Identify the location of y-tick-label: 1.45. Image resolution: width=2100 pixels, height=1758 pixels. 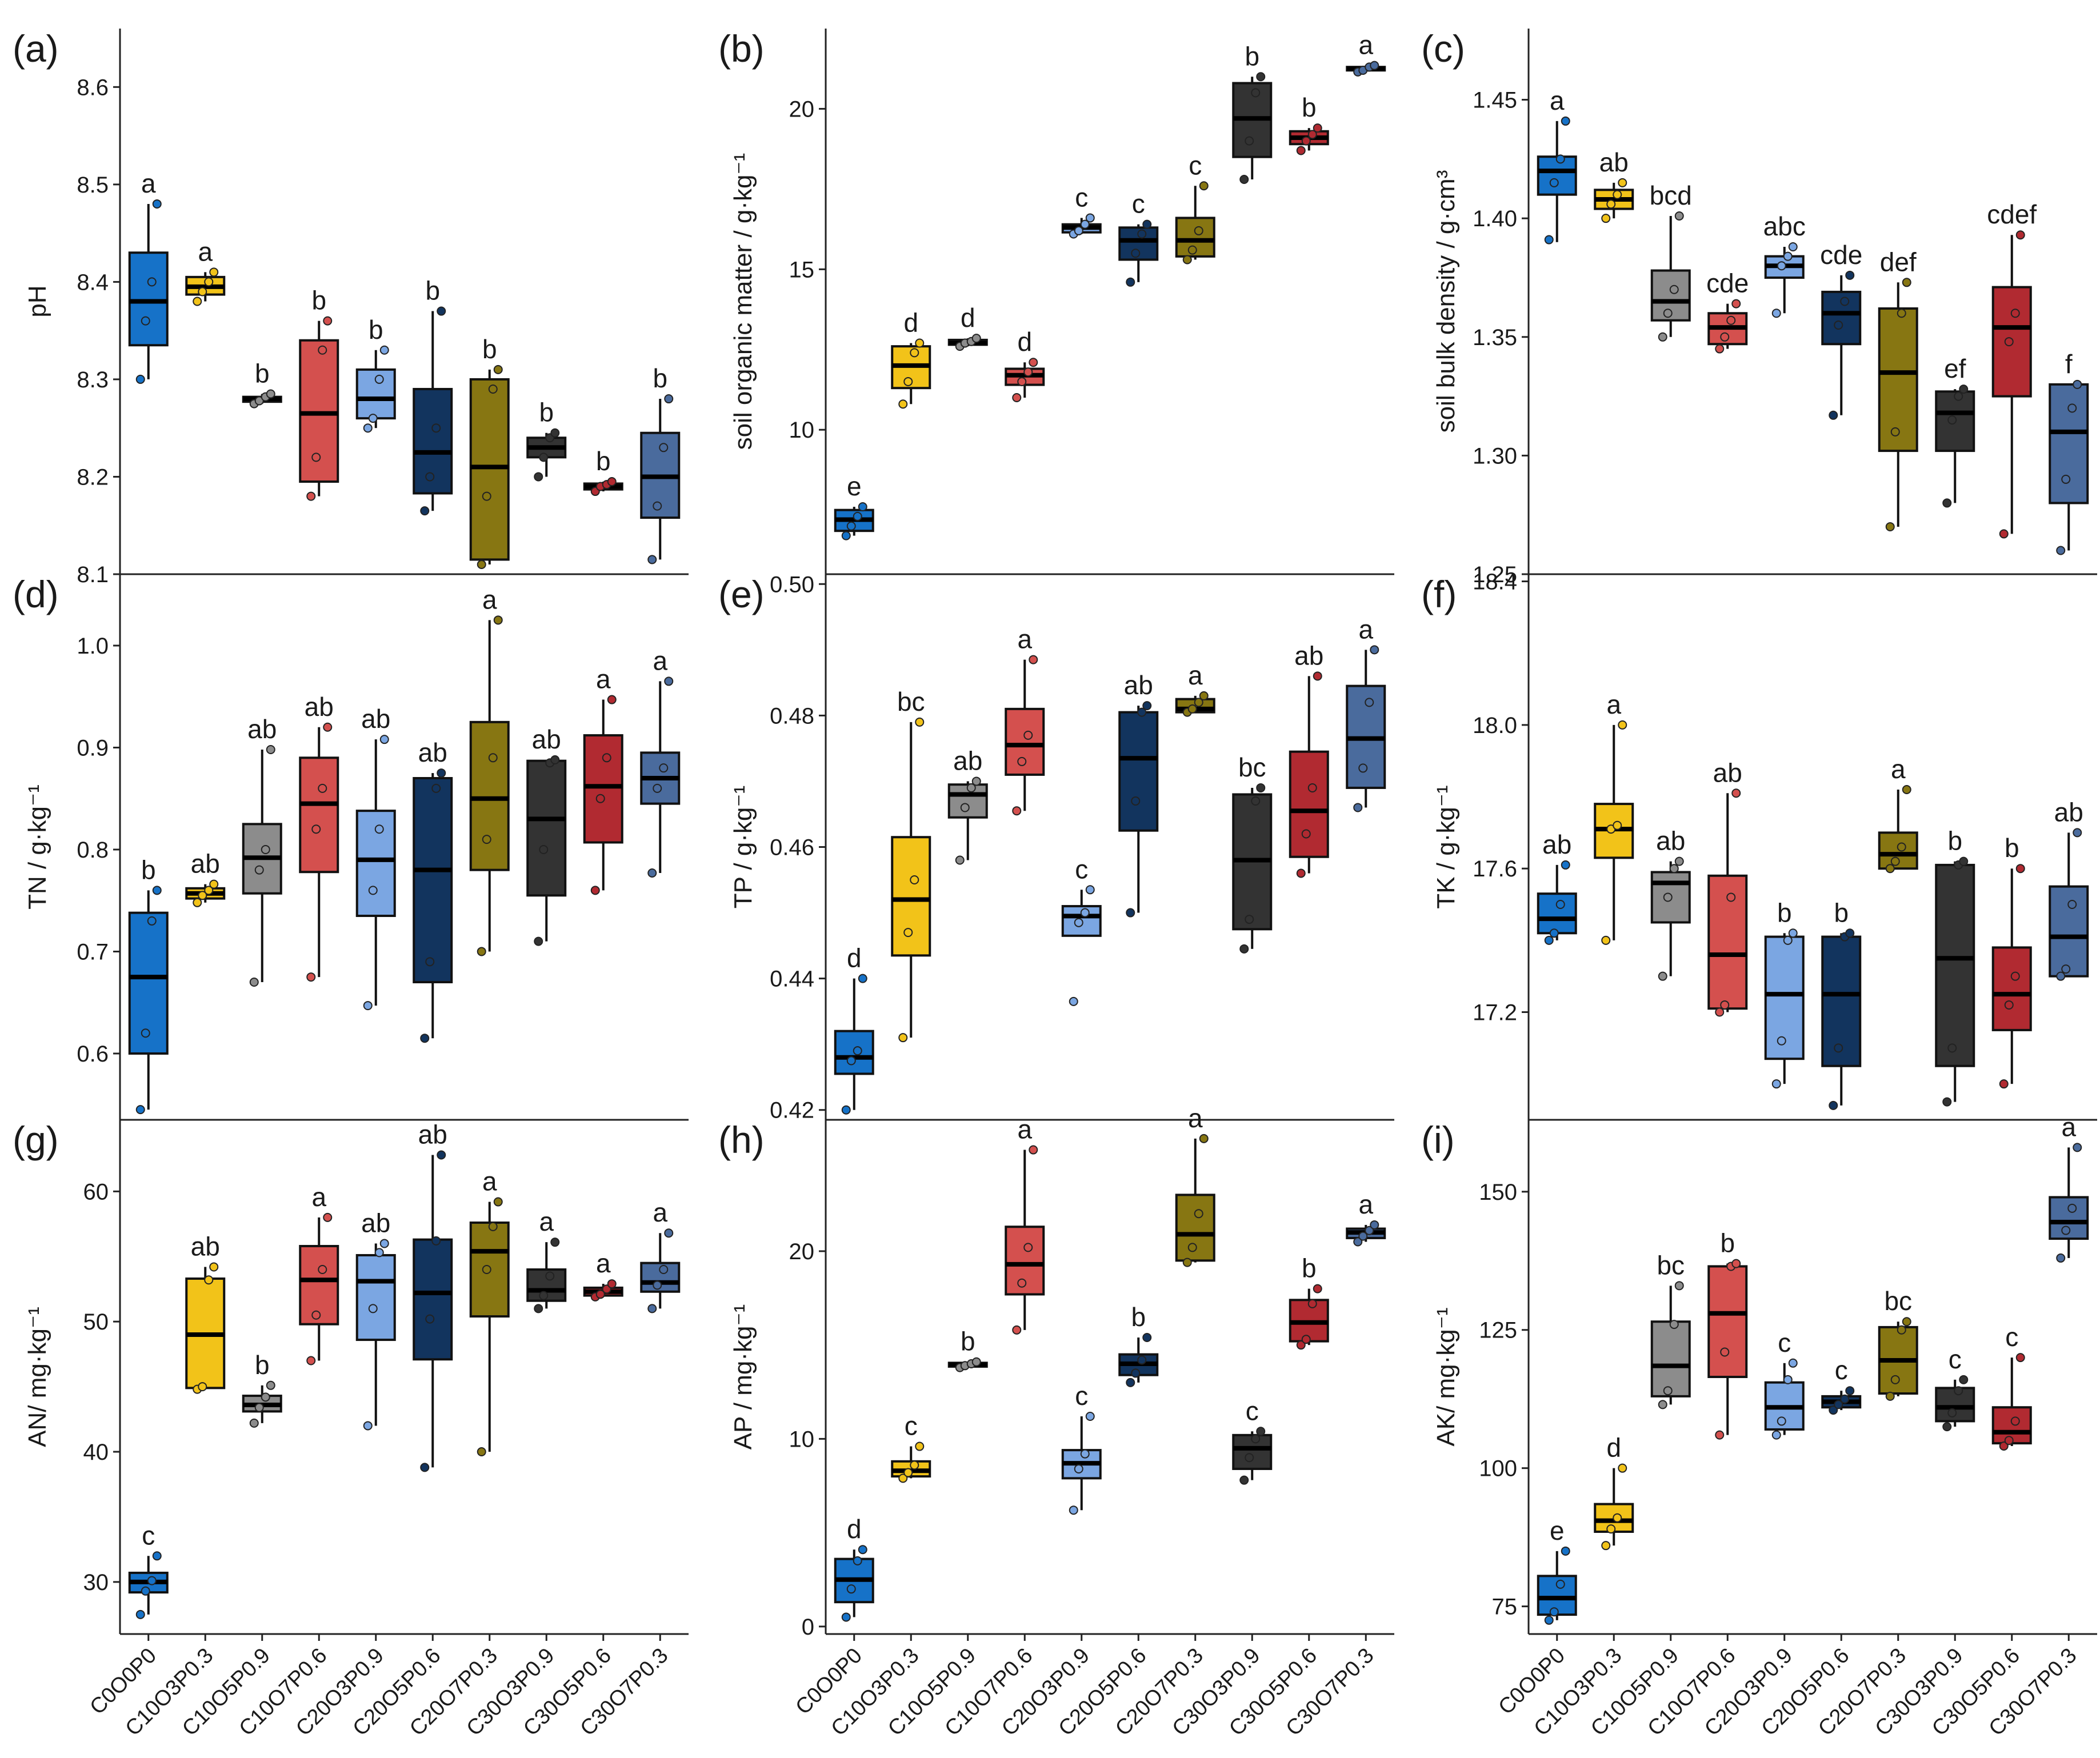
(1495, 100).